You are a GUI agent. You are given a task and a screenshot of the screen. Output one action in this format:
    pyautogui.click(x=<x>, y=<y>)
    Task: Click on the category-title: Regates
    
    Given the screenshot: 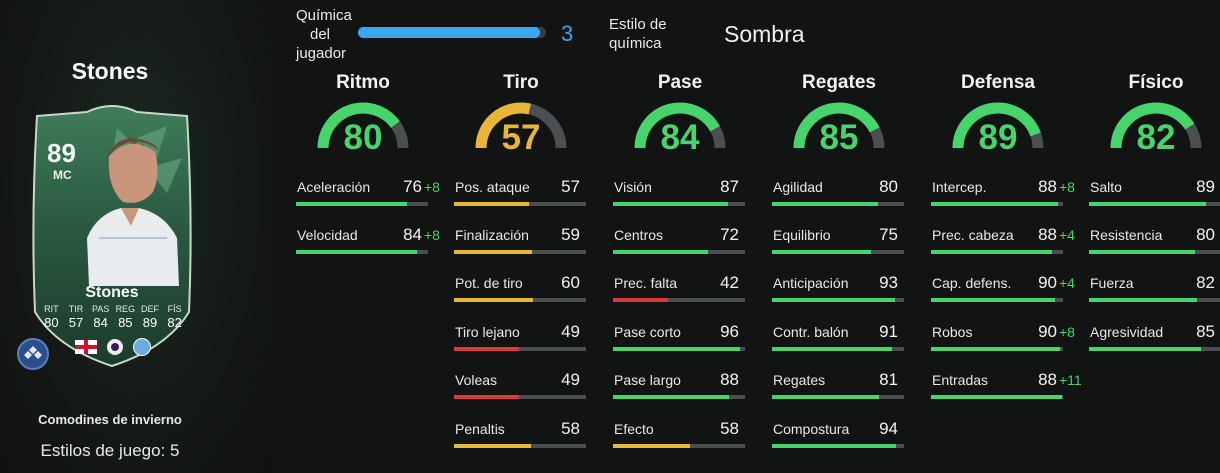 What is the action you would take?
    pyautogui.click(x=839, y=82)
    